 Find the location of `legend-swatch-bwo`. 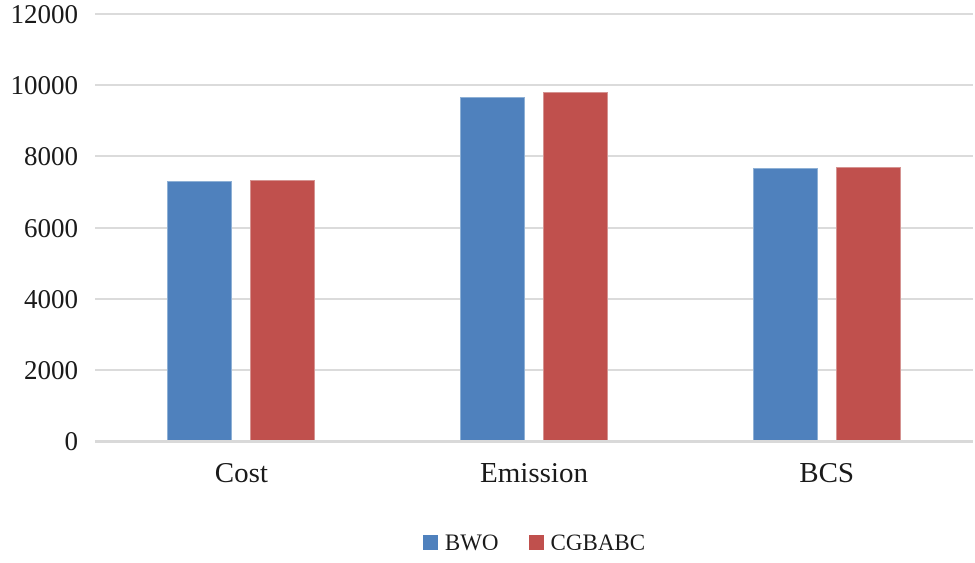

legend-swatch-bwo is located at coordinates (430, 542).